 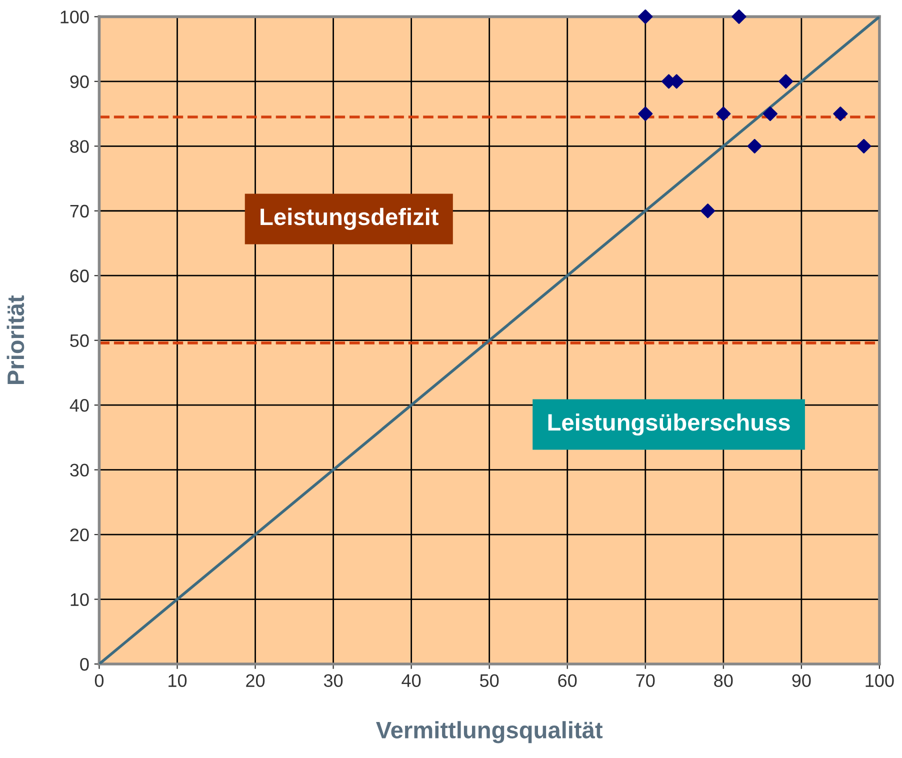 I want to click on y-tick-label: 40, so click(x=79, y=405).